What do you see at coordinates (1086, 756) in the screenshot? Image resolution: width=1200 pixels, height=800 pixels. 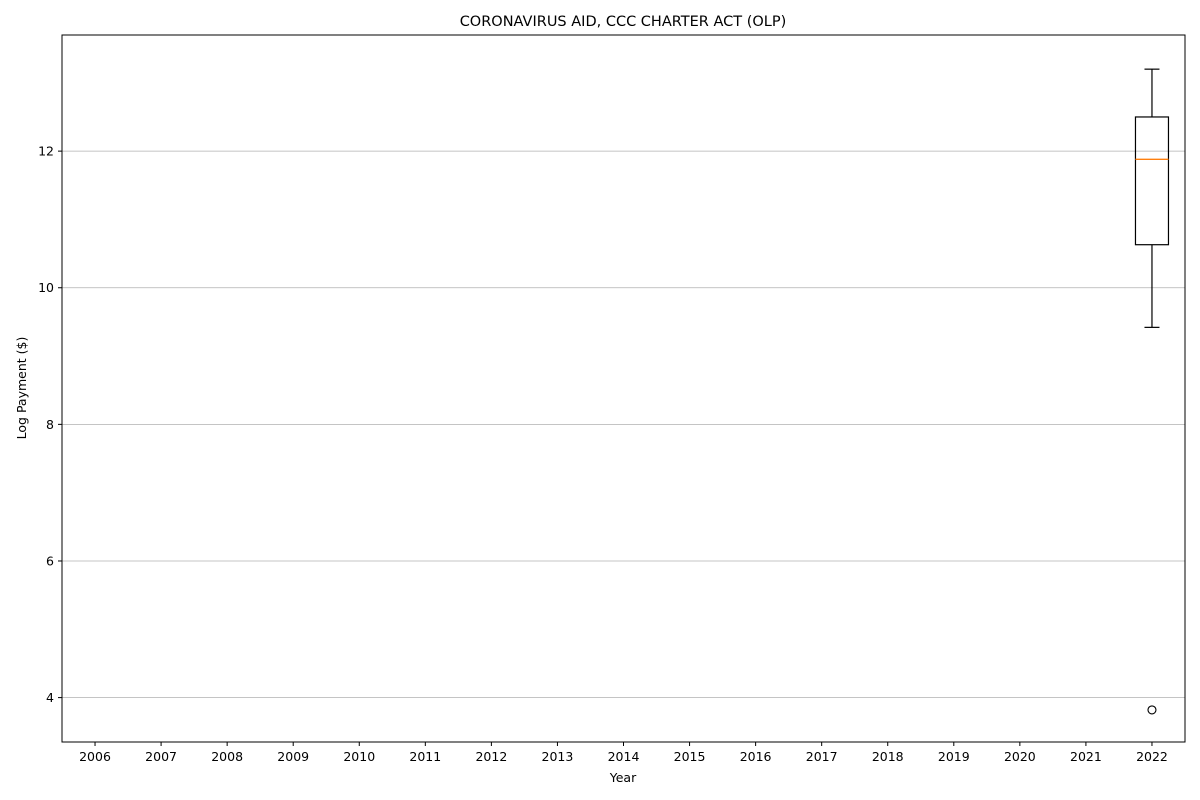 I see `x-tick-label: 2021` at bounding box center [1086, 756].